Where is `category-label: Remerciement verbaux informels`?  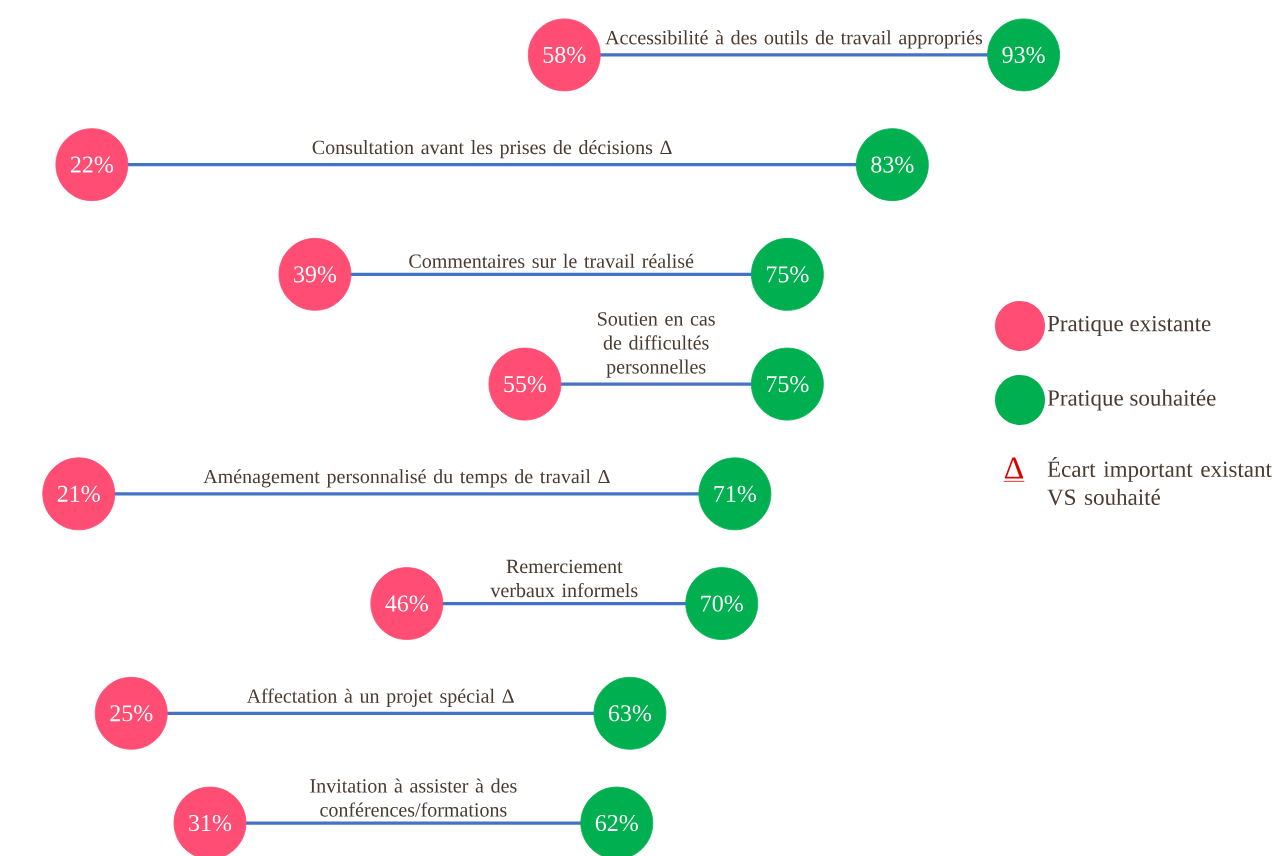 category-label: Remerciement verbaux informels is located at coordinates (564, 578).